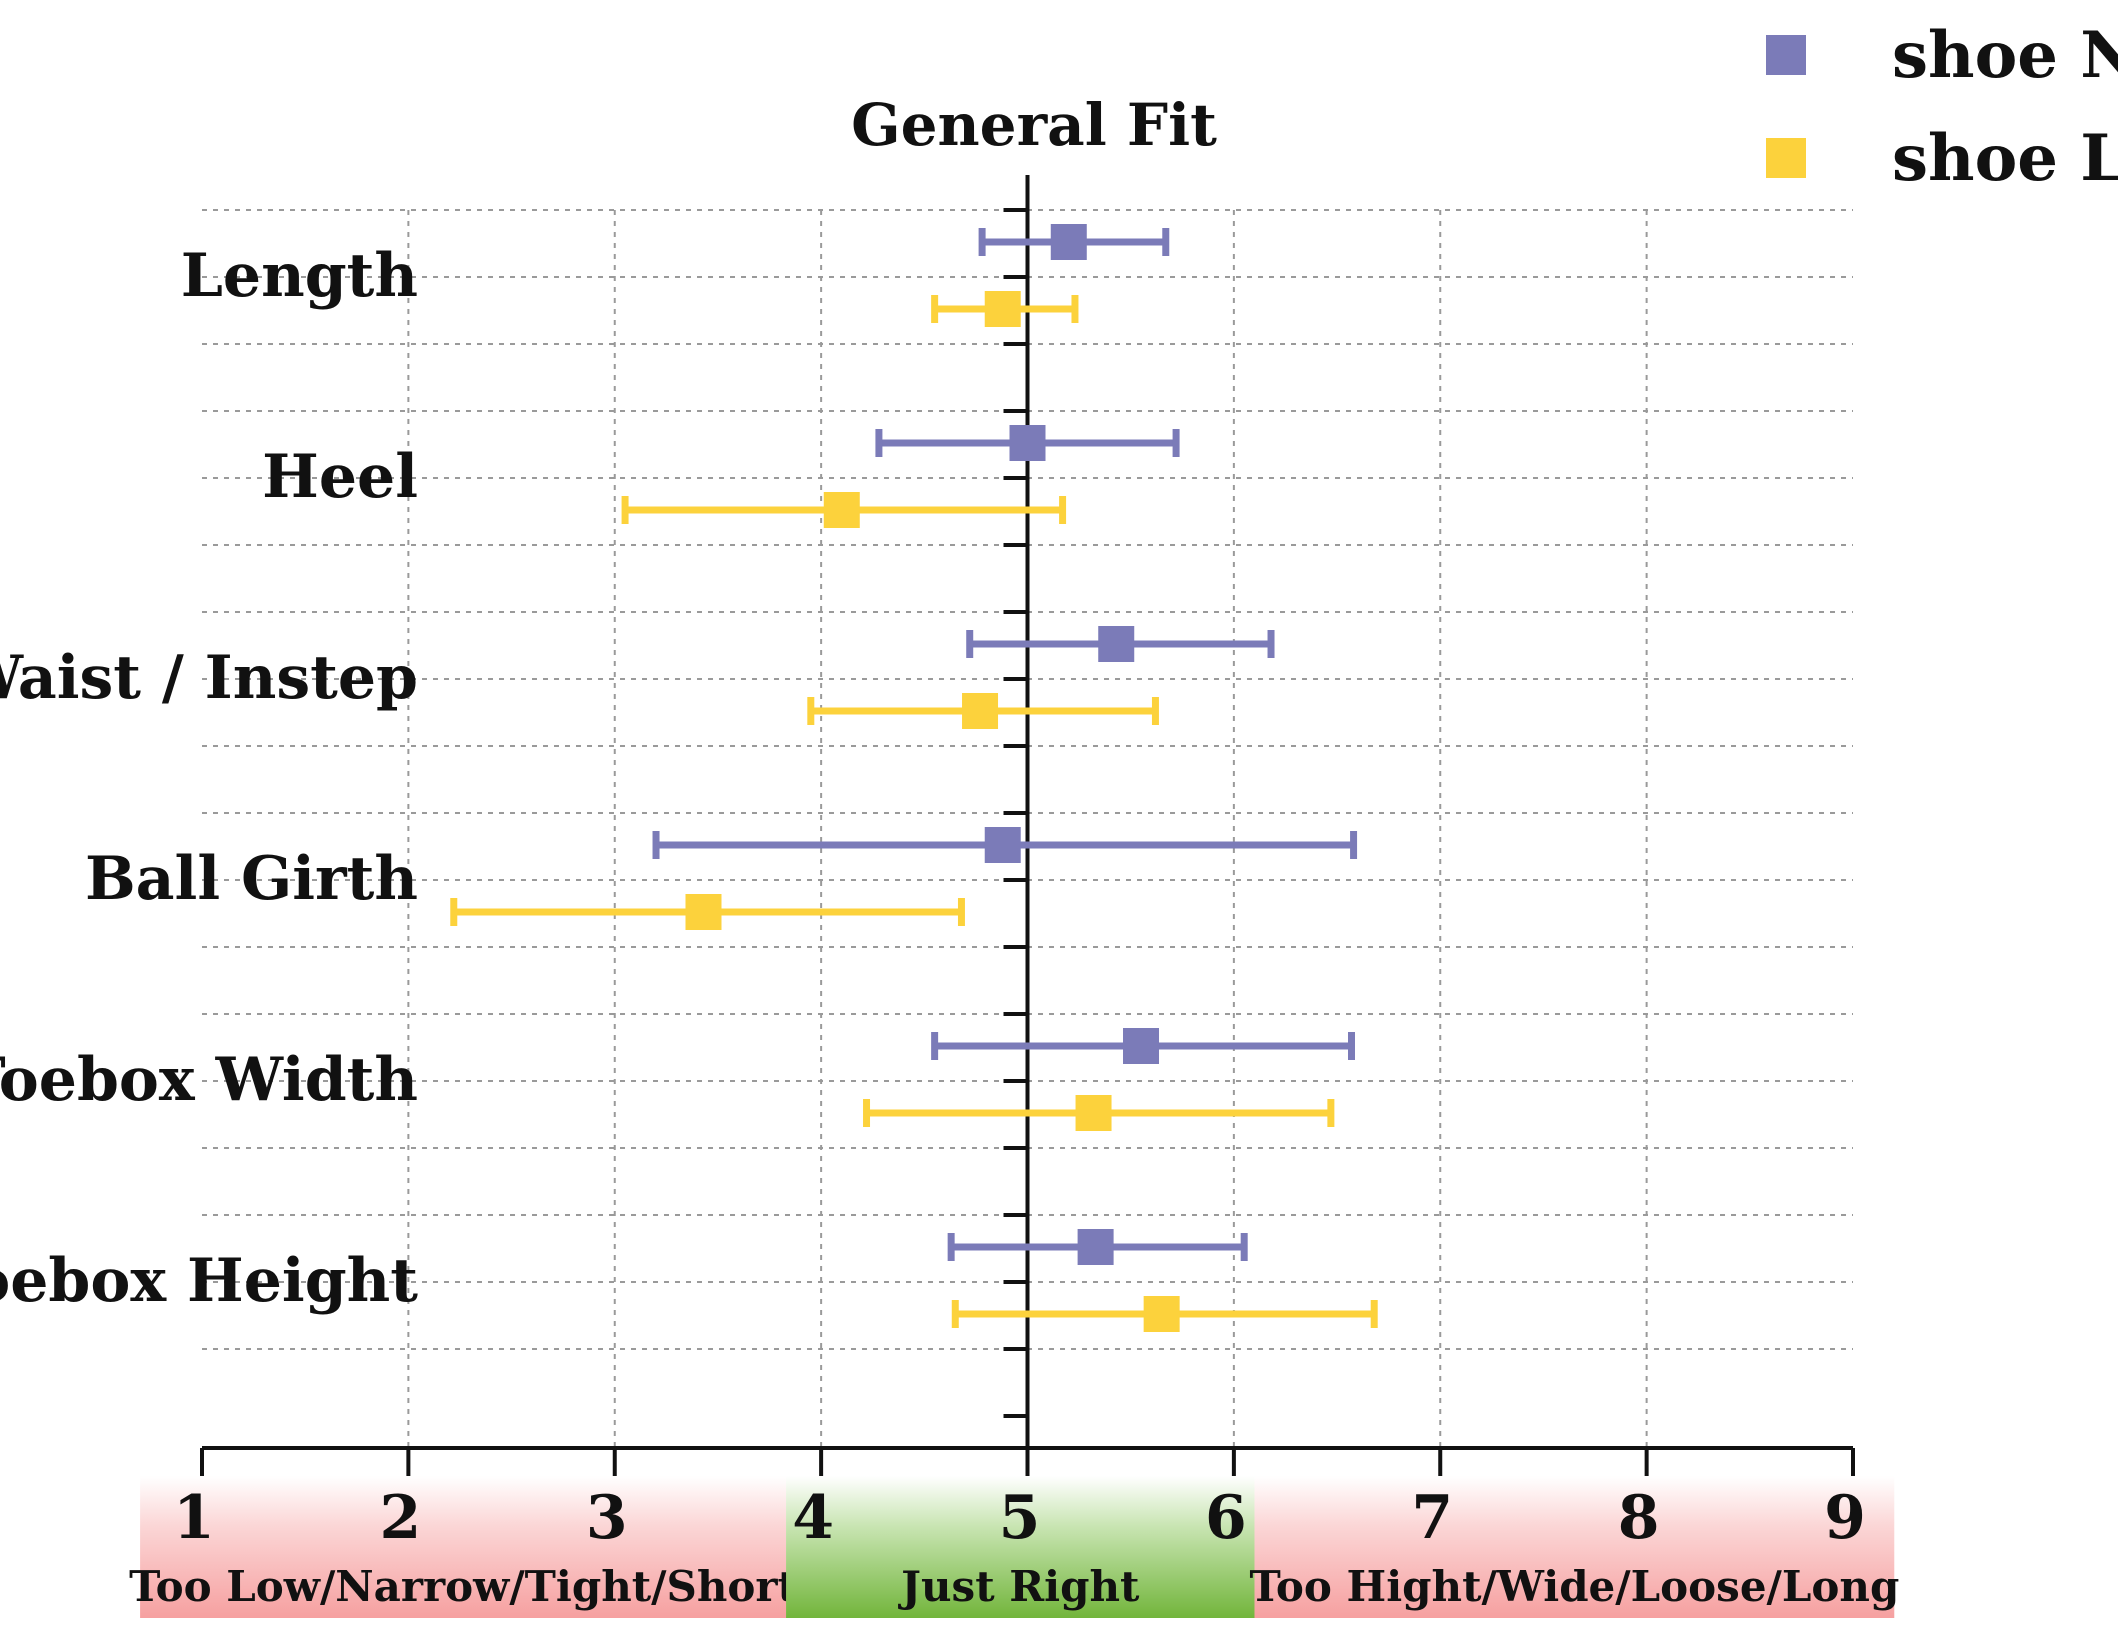 The image size is (2118, 1638). Describe the element at coordinates (607, 1518) in the screenshot. I see `x-tick-label: 3` at that location.